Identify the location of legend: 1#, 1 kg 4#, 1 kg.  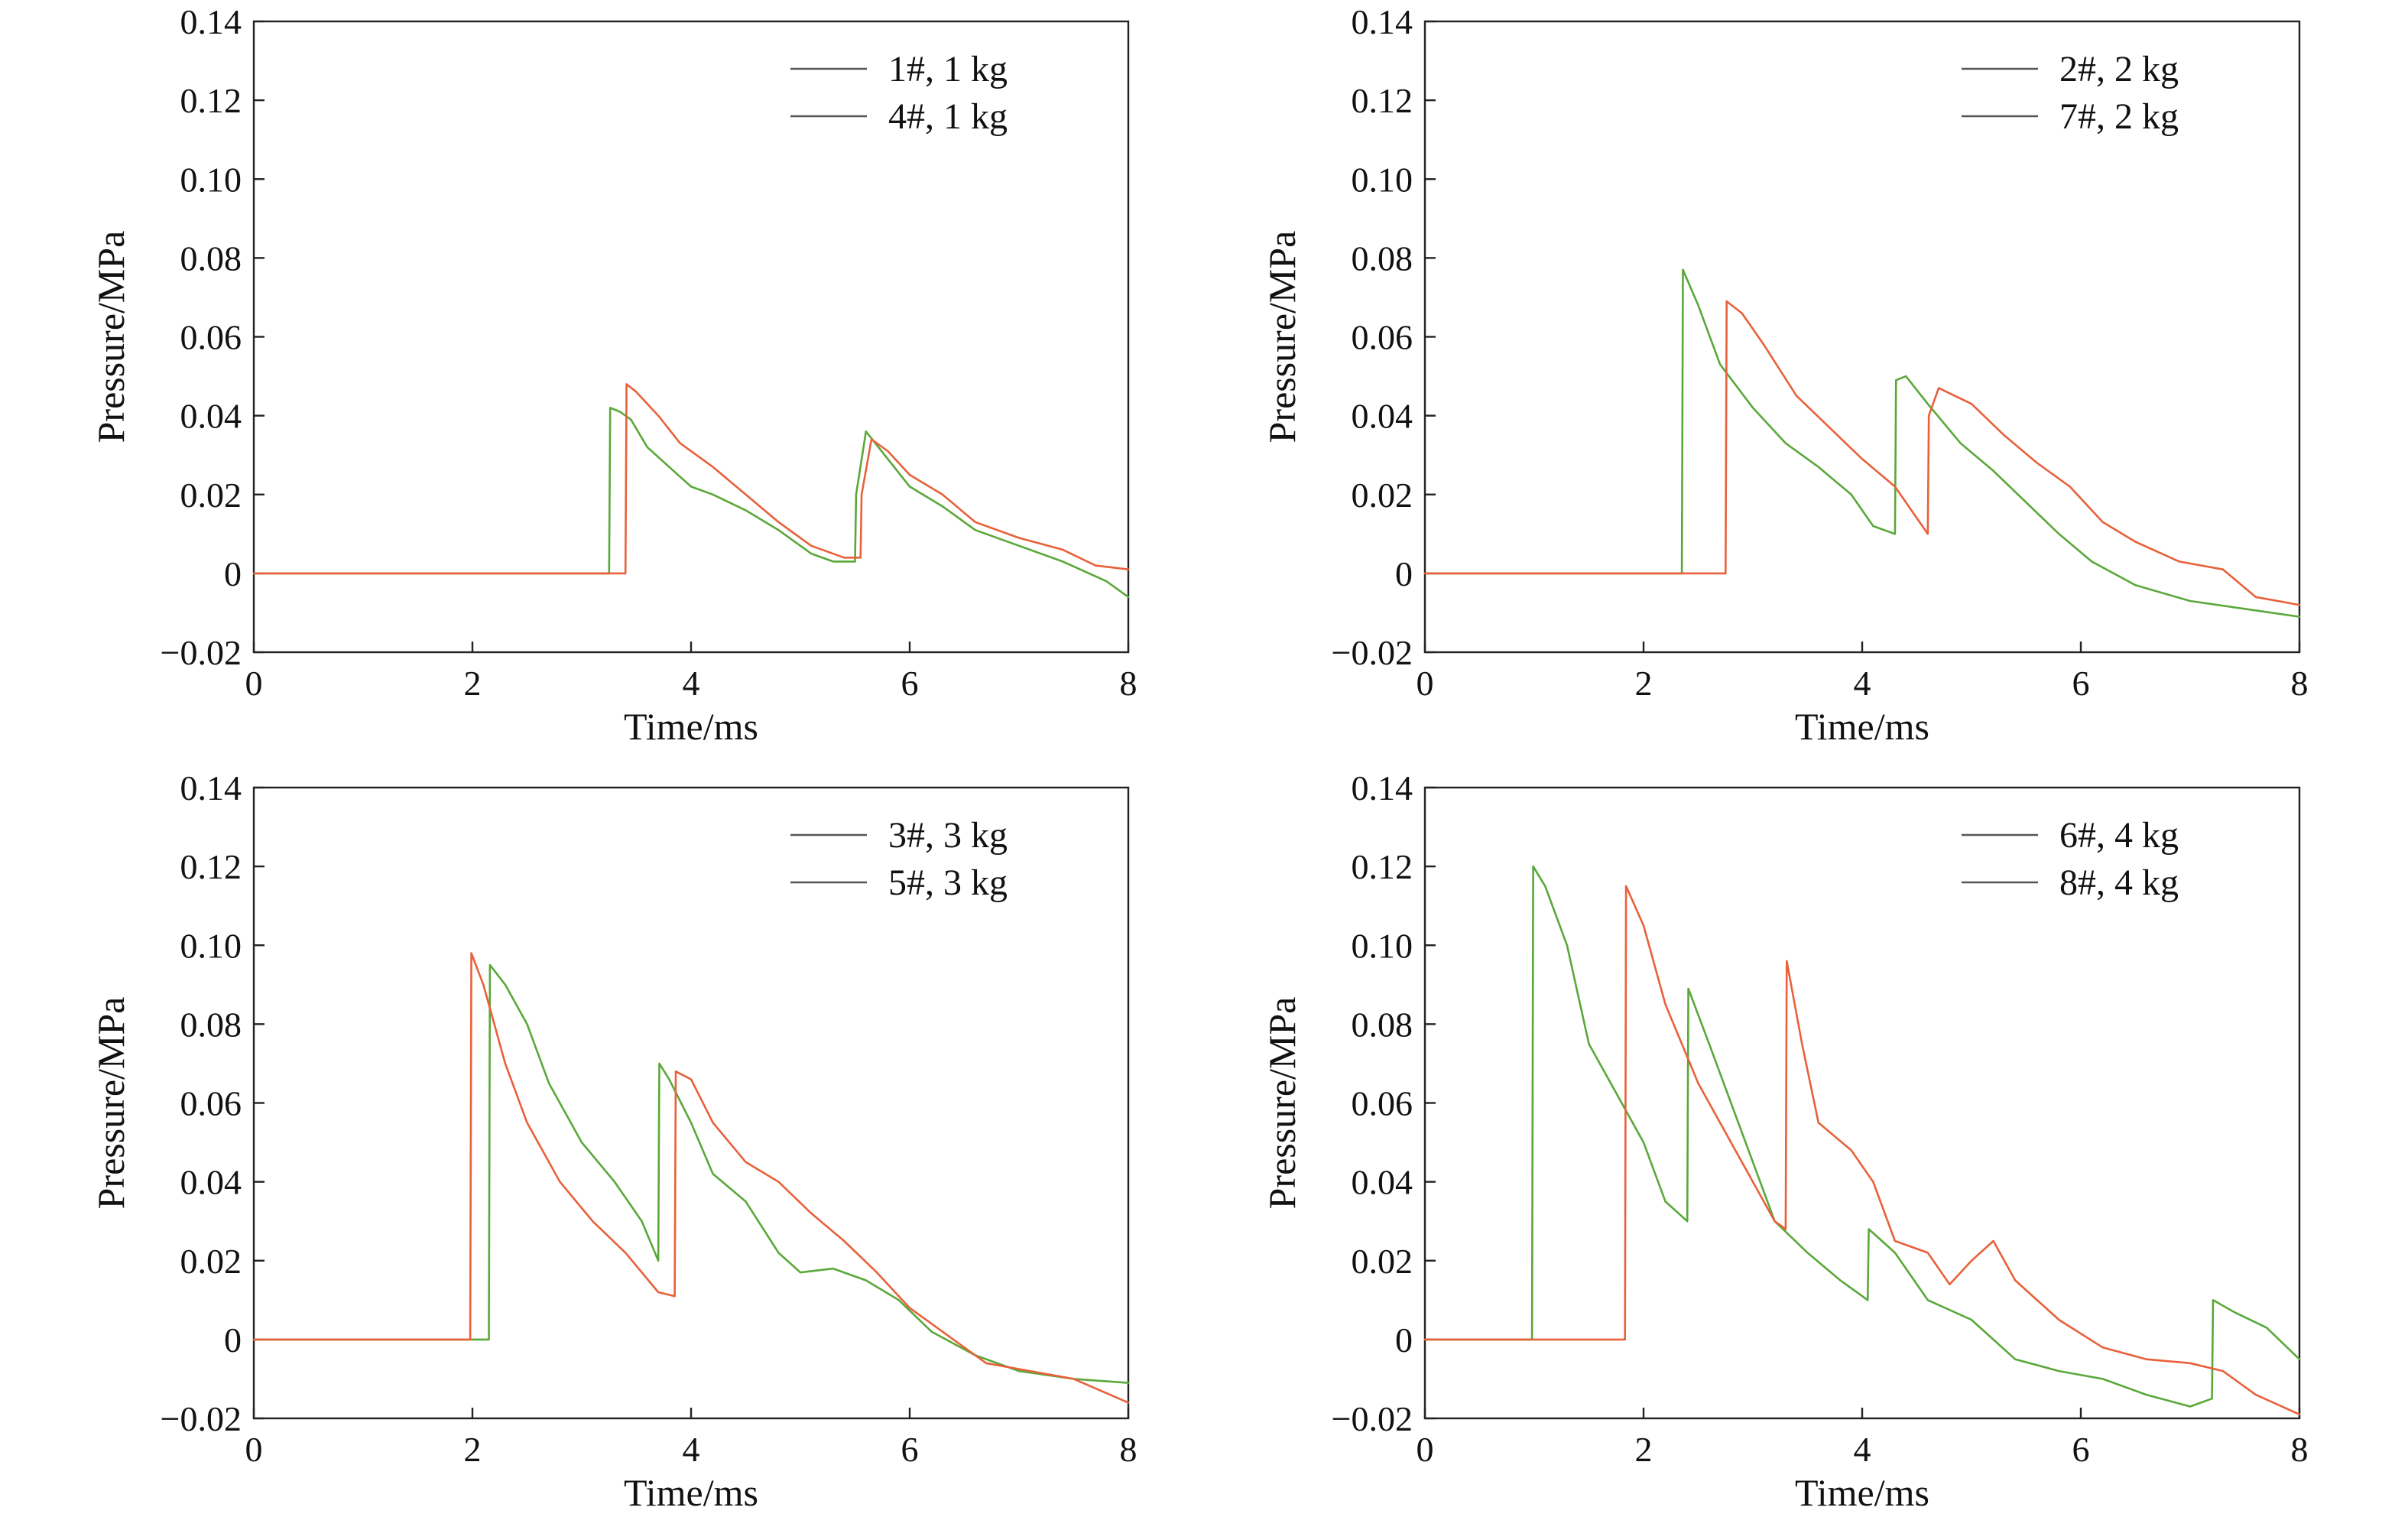
(899, 93).